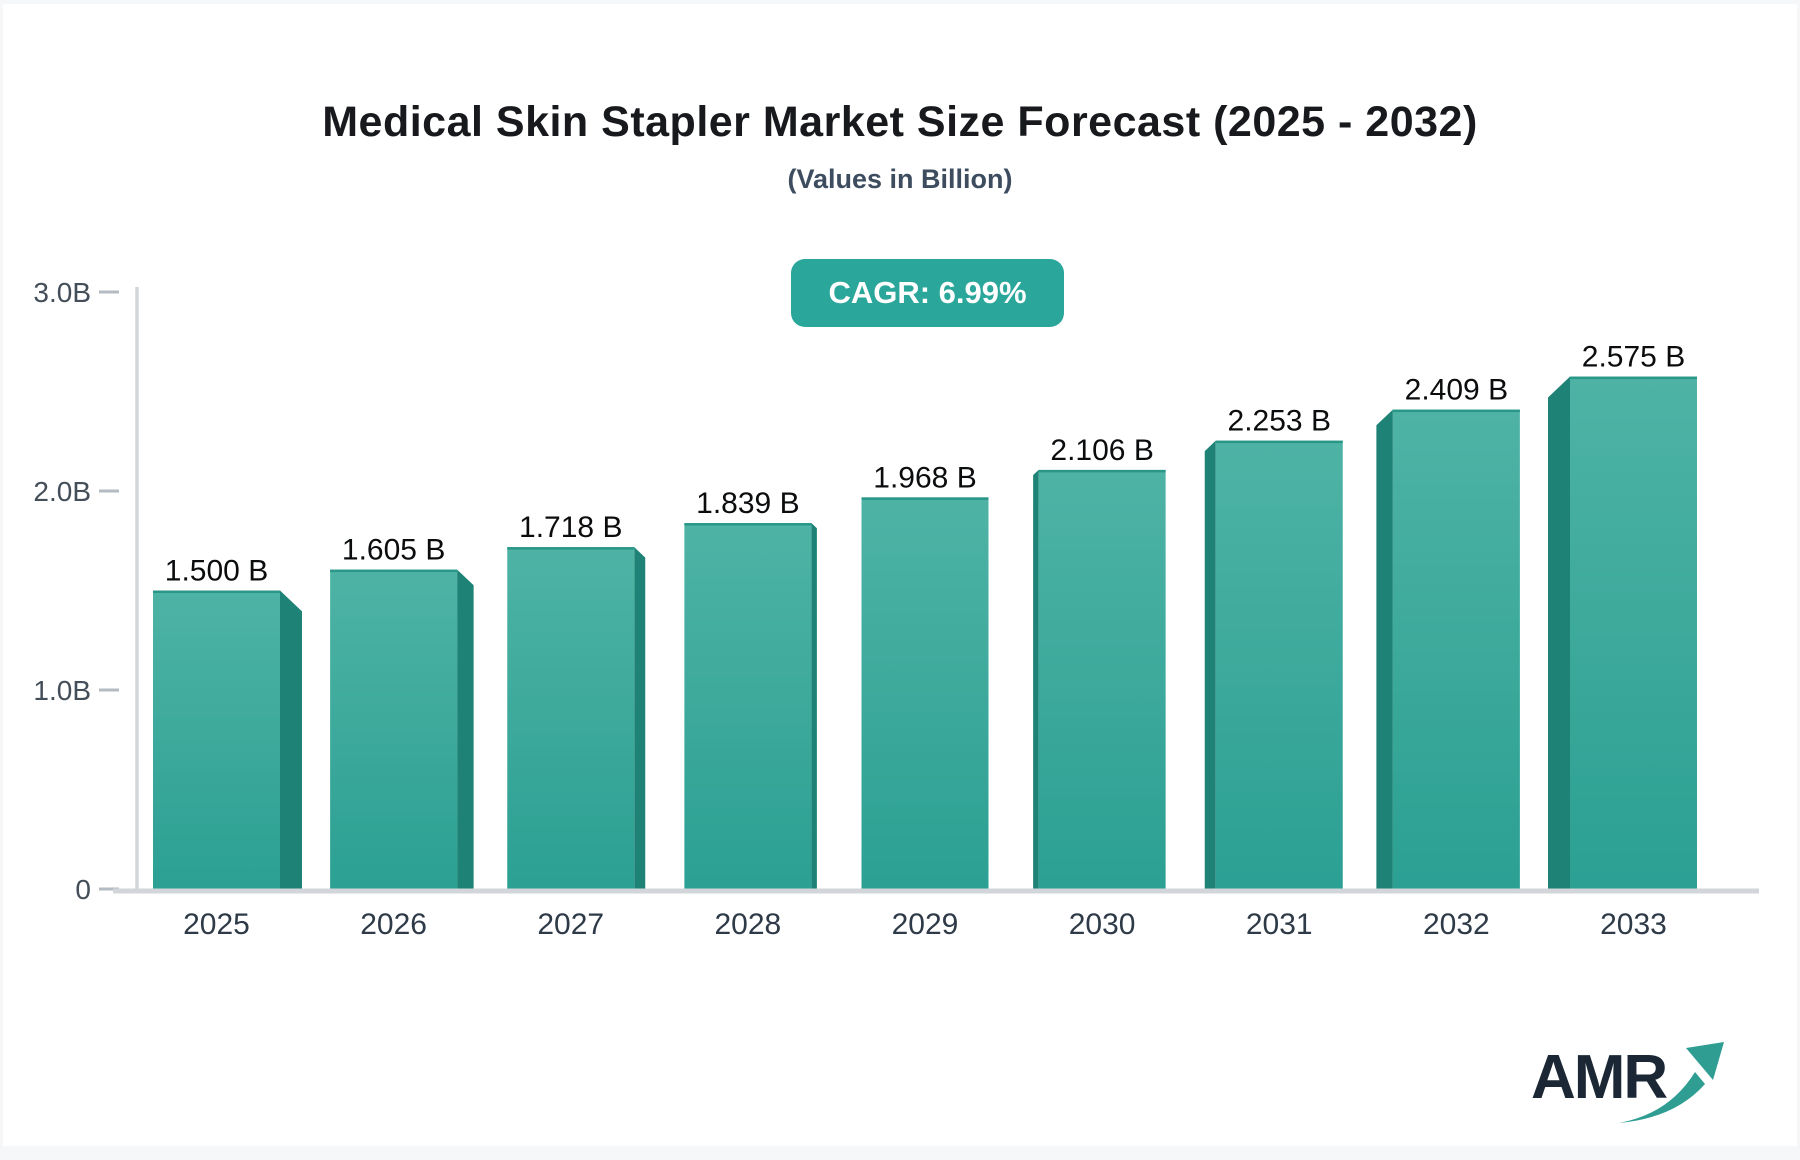  I want to click on x-axis-label: 2031, so click(1279, 924).